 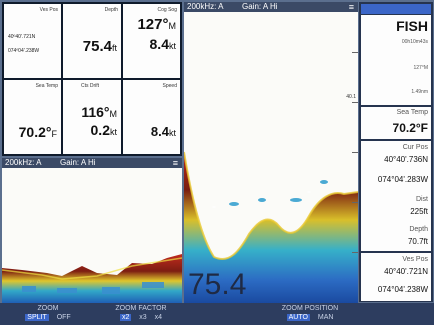 I want to click on drift-value: 0.2kt, so click(x=103, y=130).